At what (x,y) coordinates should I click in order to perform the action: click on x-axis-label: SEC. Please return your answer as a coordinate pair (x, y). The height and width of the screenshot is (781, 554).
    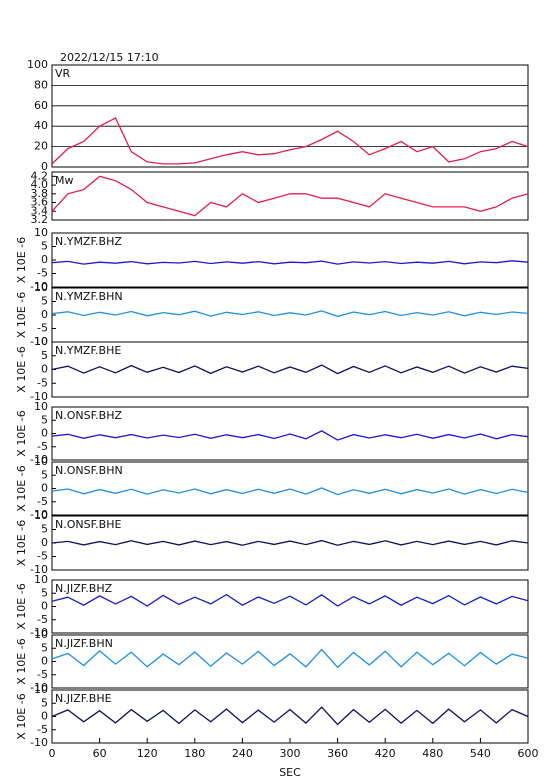
    Looking at the image, I should click on (290, 772).